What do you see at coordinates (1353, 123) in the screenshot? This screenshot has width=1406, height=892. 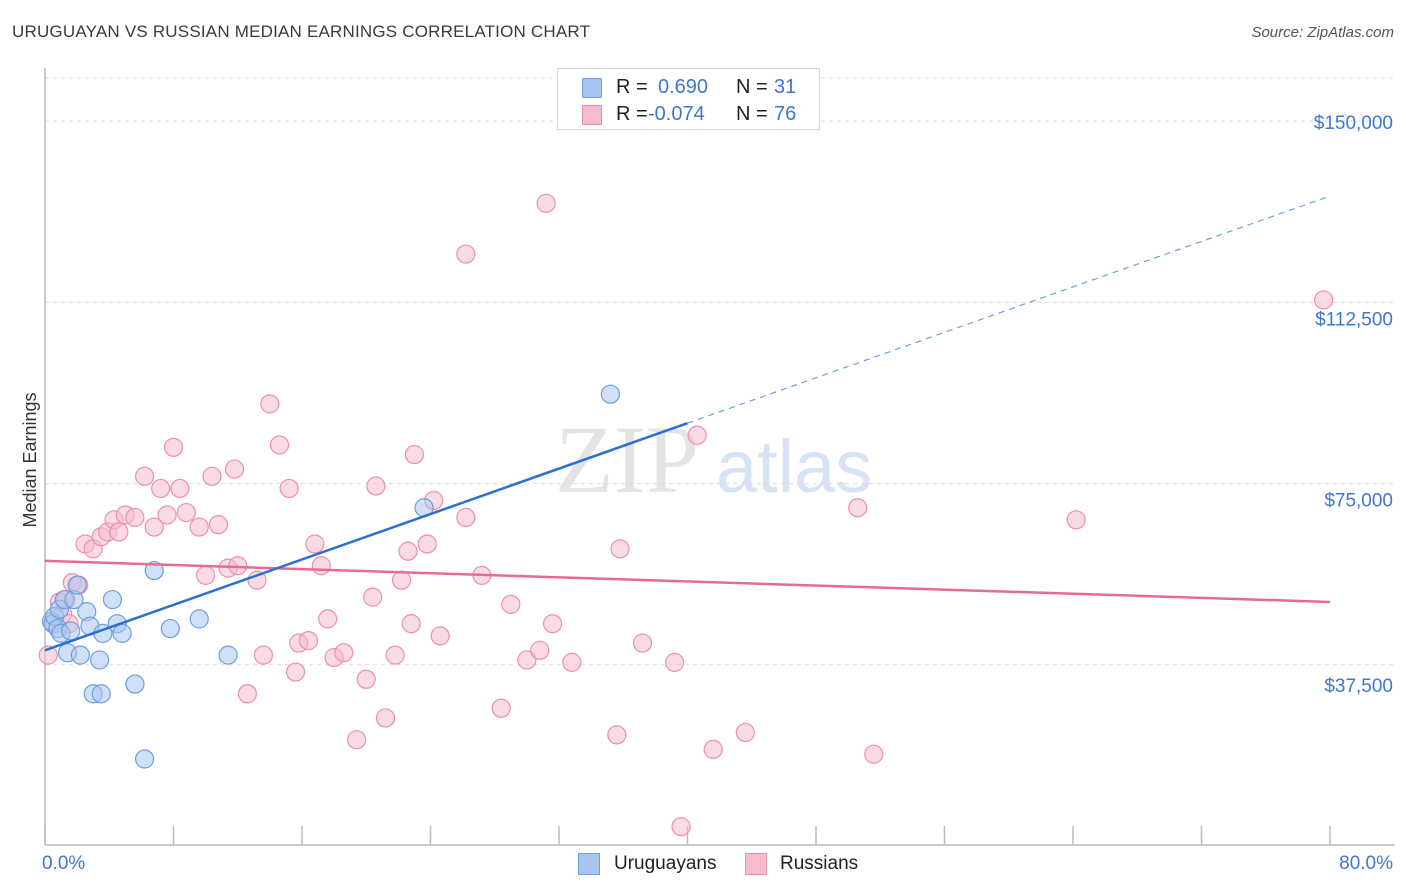 I see `y-tick-label: $150,000` at bounding box center [1353, 123].